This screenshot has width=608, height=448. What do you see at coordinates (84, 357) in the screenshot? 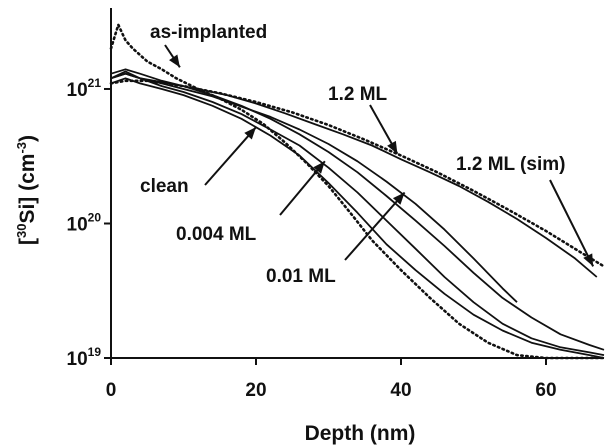
I see `y-tick-label: 1019` at bounding box center [84, 357].